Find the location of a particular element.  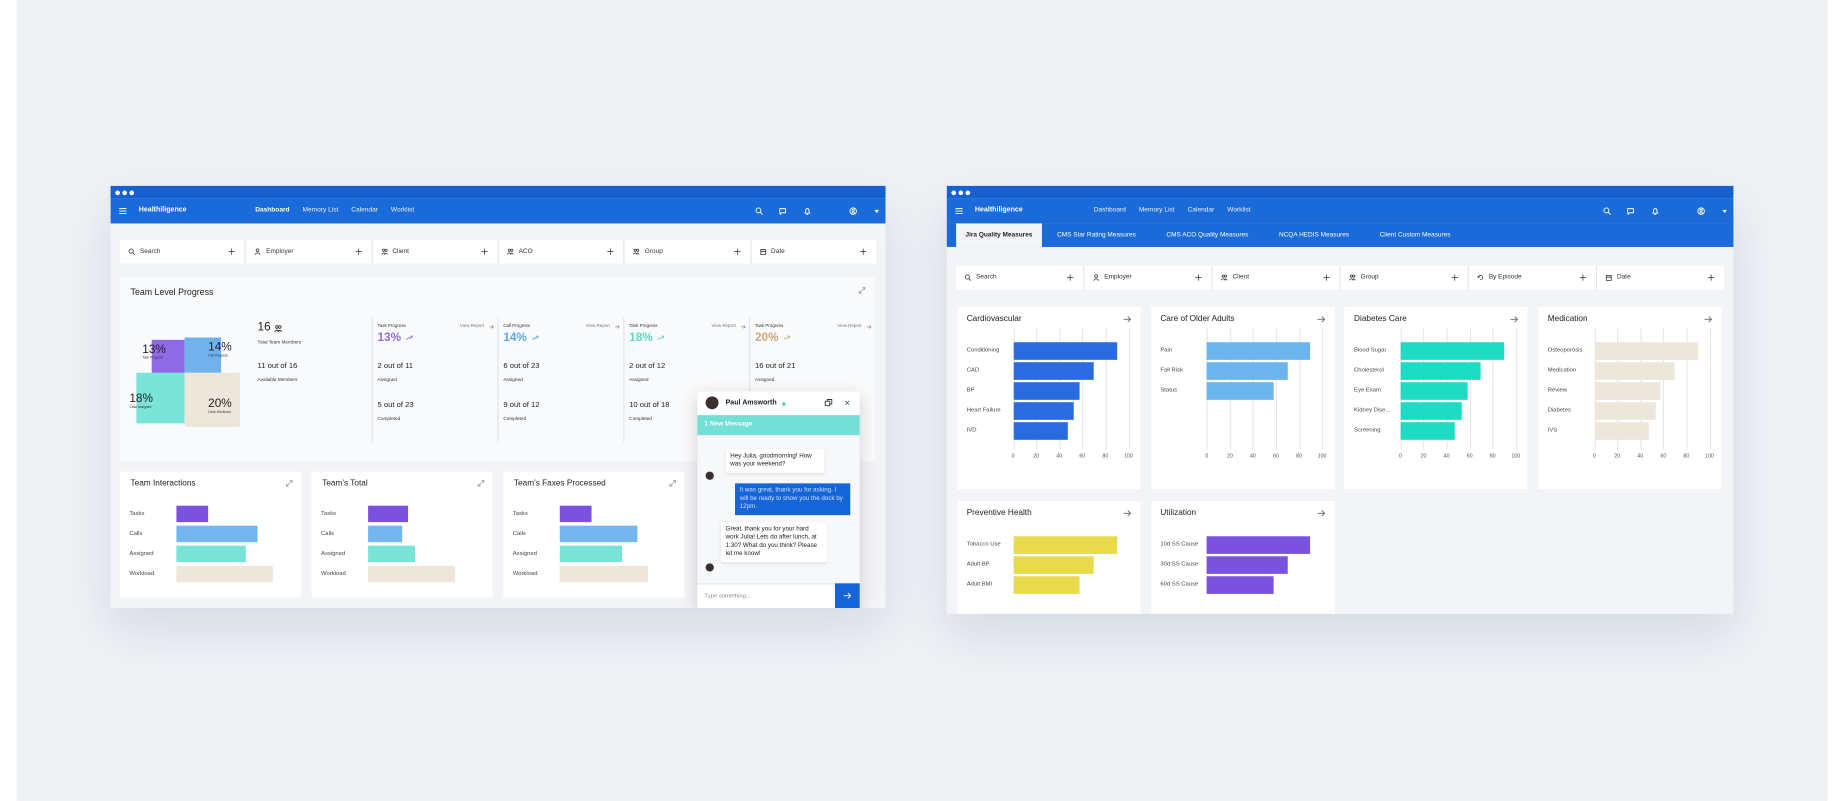

add-icon-glyph is located at coordinates (737, 251).